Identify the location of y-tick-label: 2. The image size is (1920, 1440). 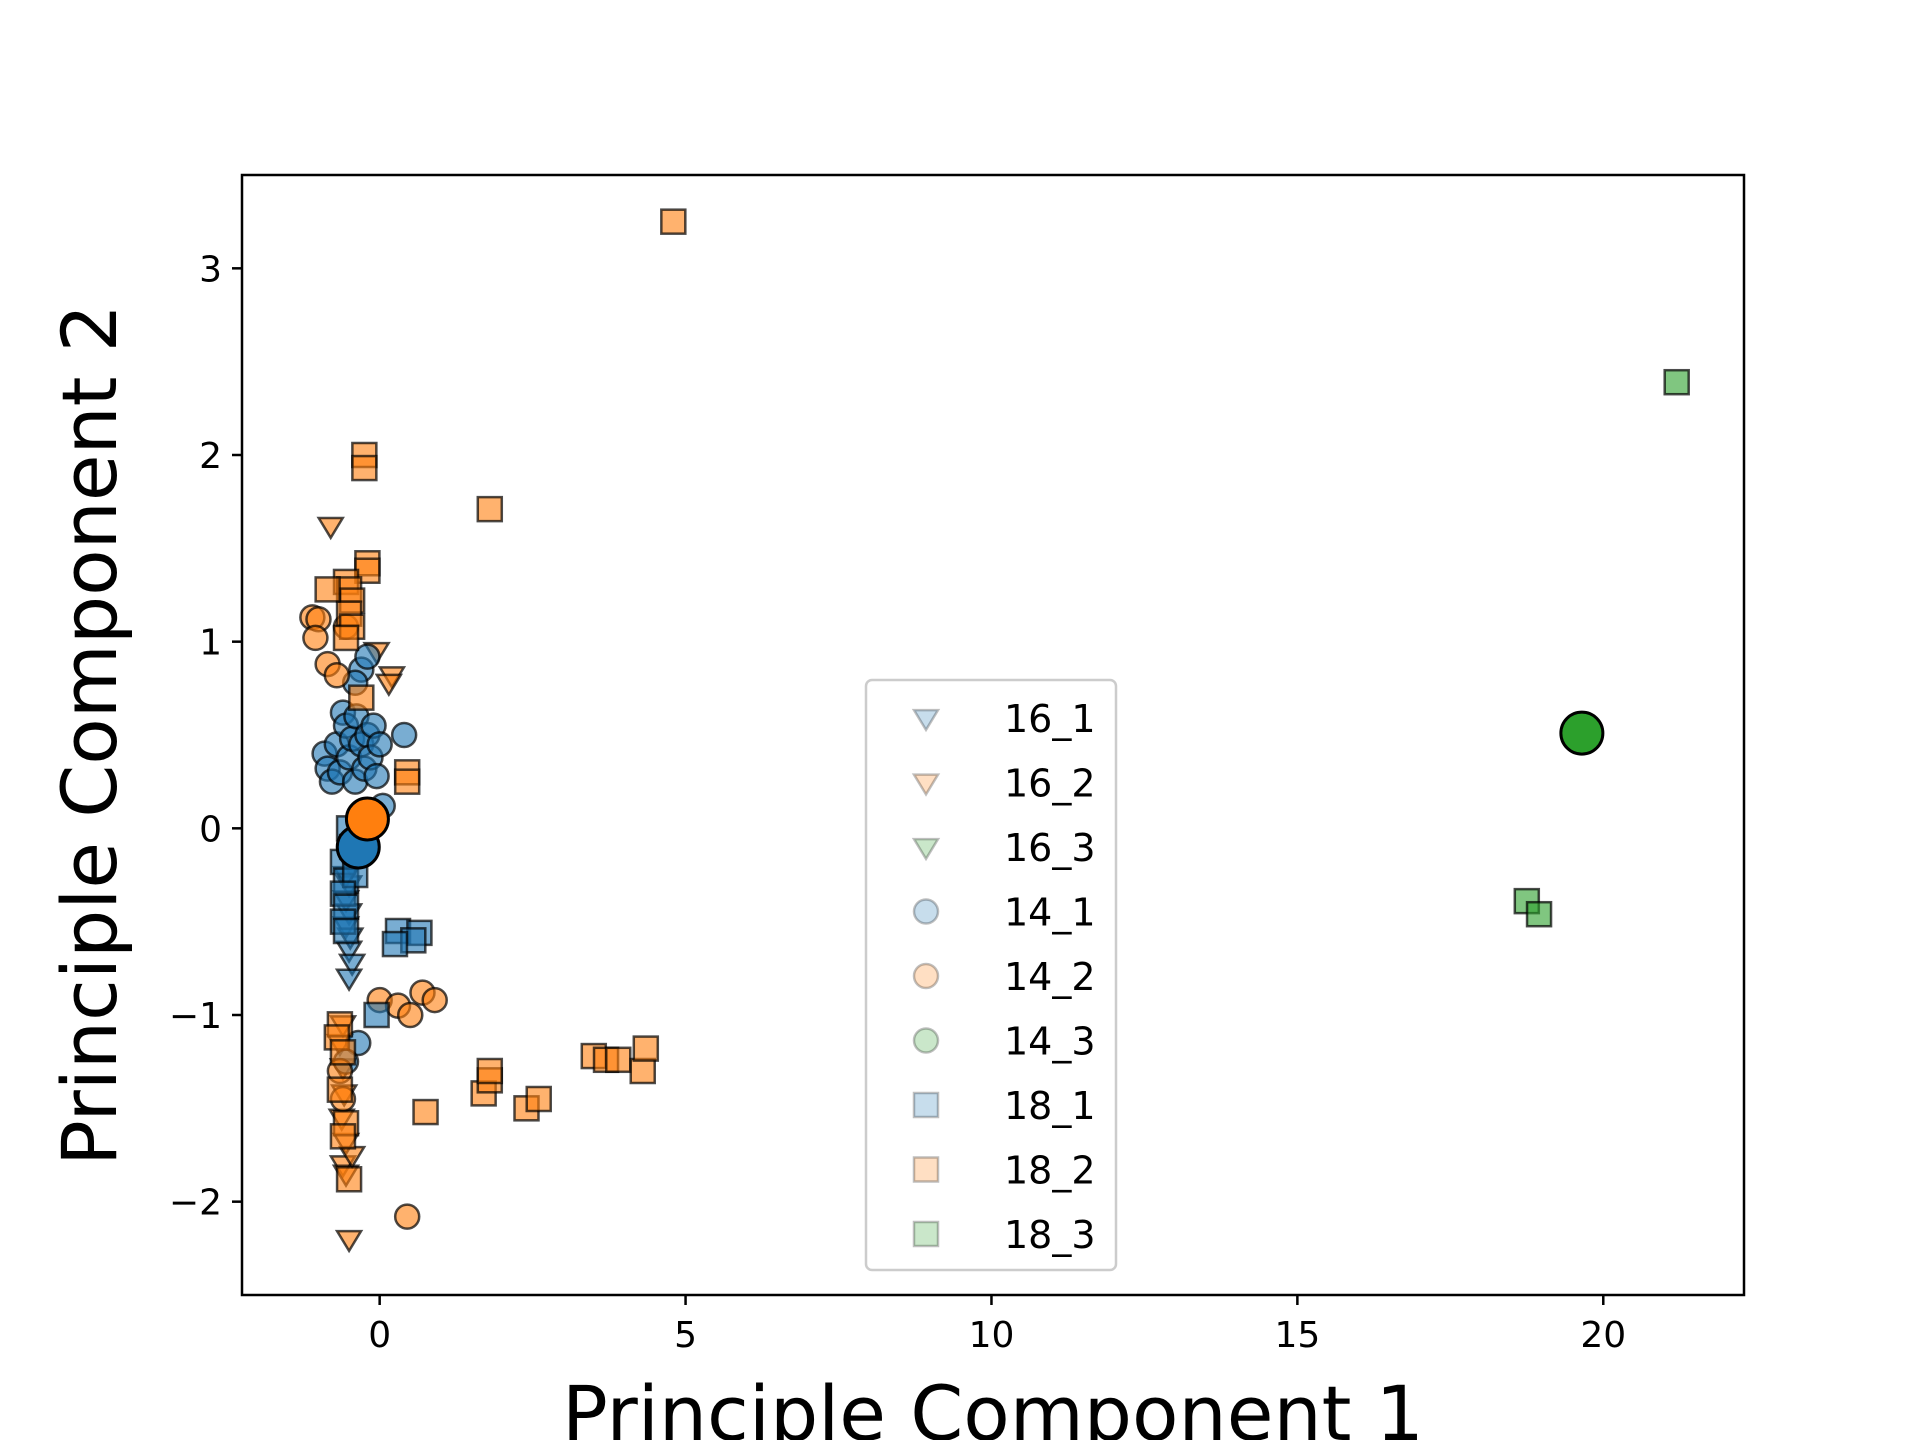
(210, 456).